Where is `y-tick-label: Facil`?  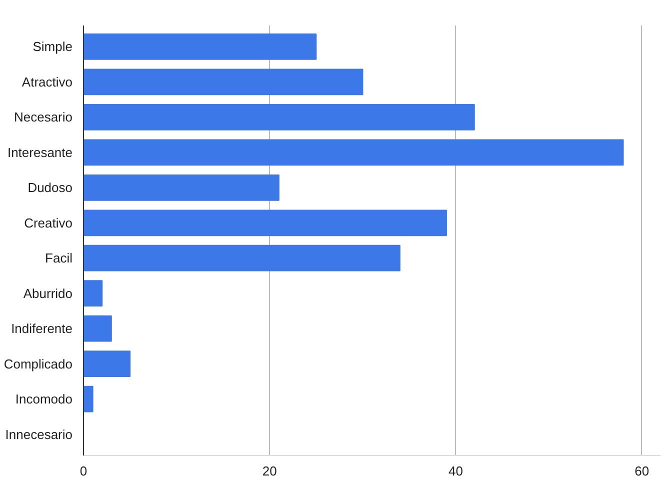
y-tick-label: Facil is located at coordinates (59, 258).